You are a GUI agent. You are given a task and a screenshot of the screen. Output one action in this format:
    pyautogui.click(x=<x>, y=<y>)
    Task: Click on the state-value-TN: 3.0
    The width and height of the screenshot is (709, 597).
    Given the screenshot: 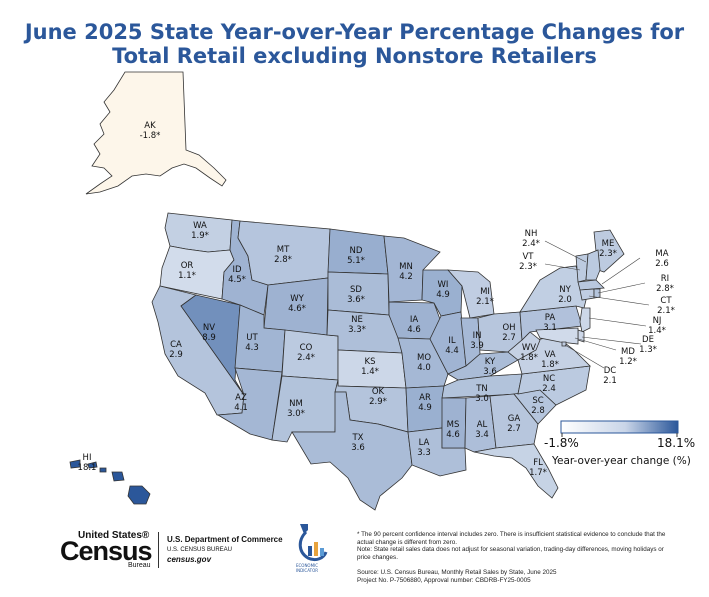 What is the action you would take?
    pyautogui.click(x=482, y=399)
    